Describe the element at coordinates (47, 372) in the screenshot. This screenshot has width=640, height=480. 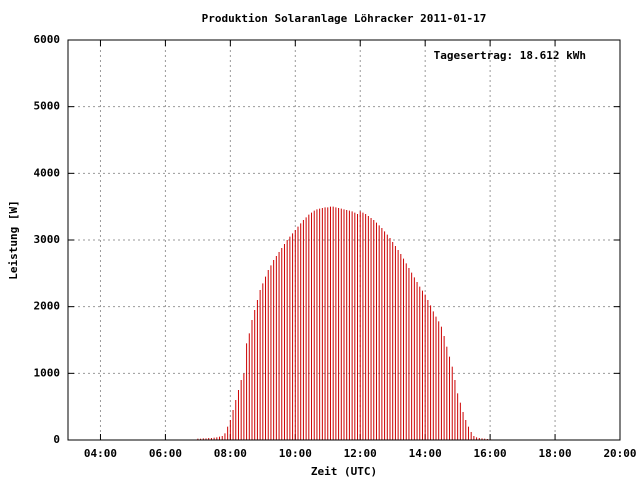
I see `y-tick-label: 1000` at that location.